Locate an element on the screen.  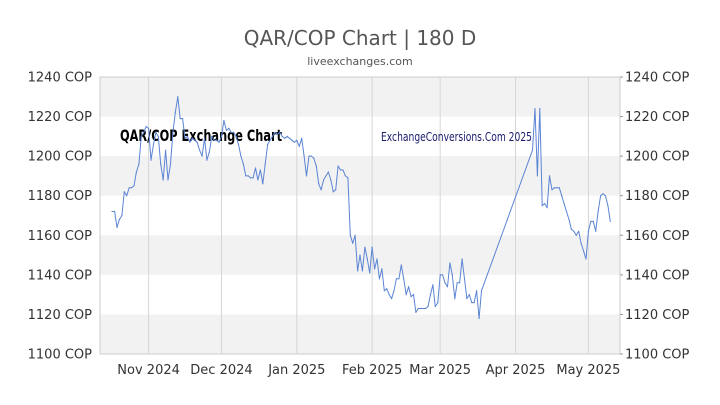
y-tick-label-right: 1100 COP is located at coordinates (657, 355).